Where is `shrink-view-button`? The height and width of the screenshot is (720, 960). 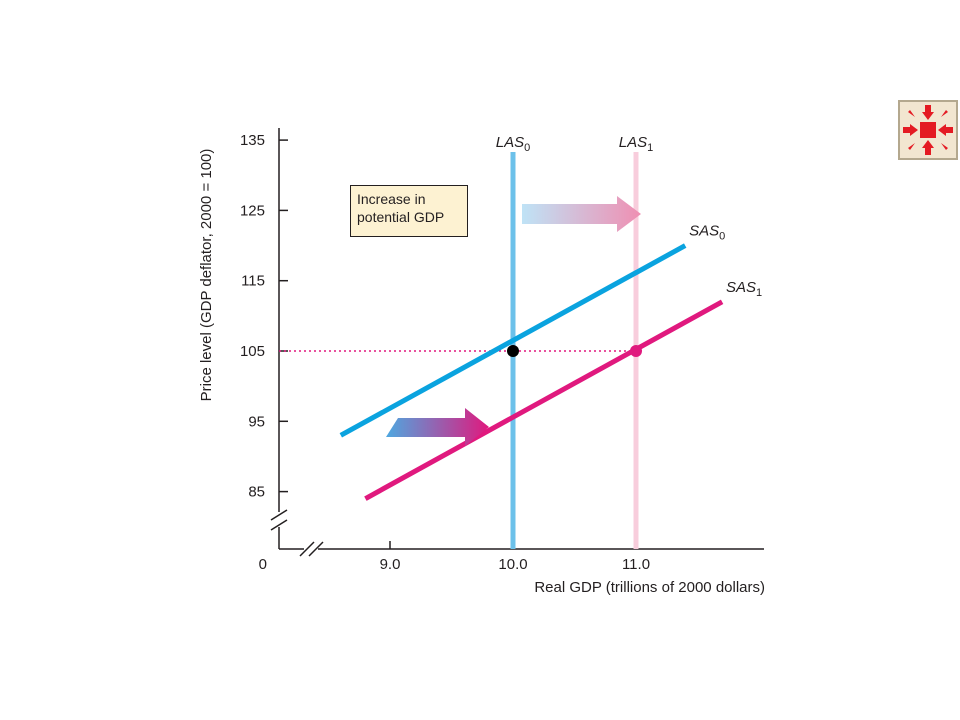
shrink-view-button is located at coordinates (928, 130).